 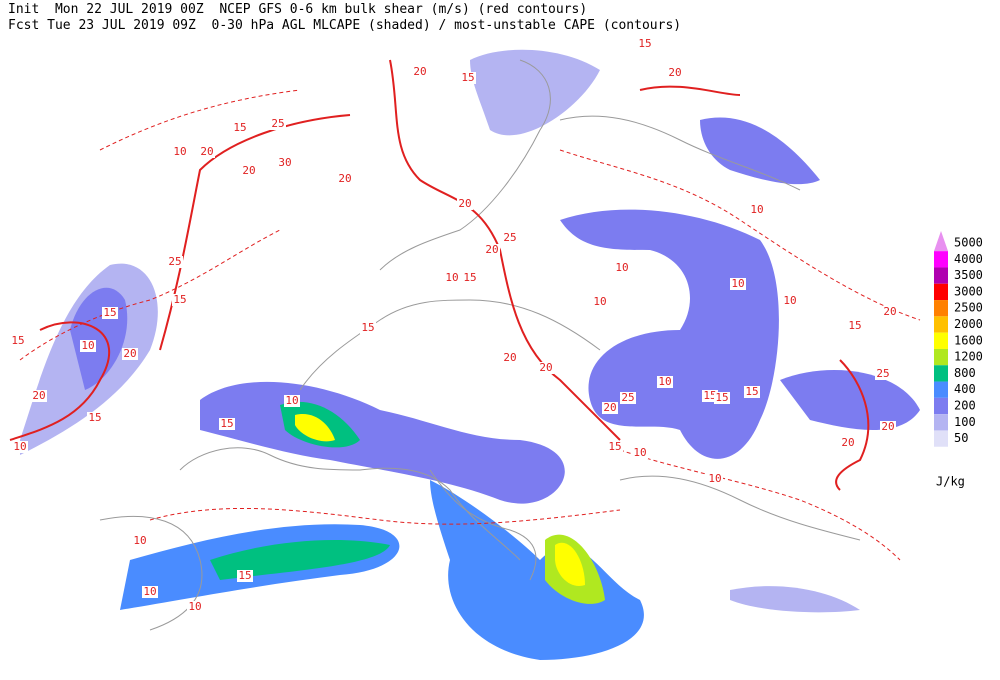 What do you see at coordinates (968, 308) in the screenshot?
I see `legend-label: 2500` at bounding box center [968, 308].